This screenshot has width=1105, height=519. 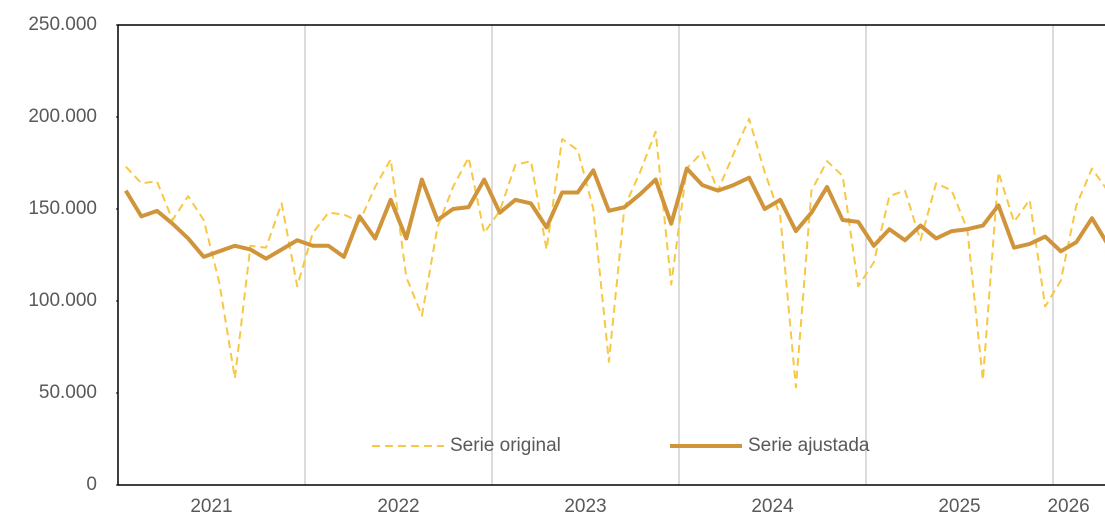 I want to click on x-tick-label: 2025, so click(x=959, y=506).